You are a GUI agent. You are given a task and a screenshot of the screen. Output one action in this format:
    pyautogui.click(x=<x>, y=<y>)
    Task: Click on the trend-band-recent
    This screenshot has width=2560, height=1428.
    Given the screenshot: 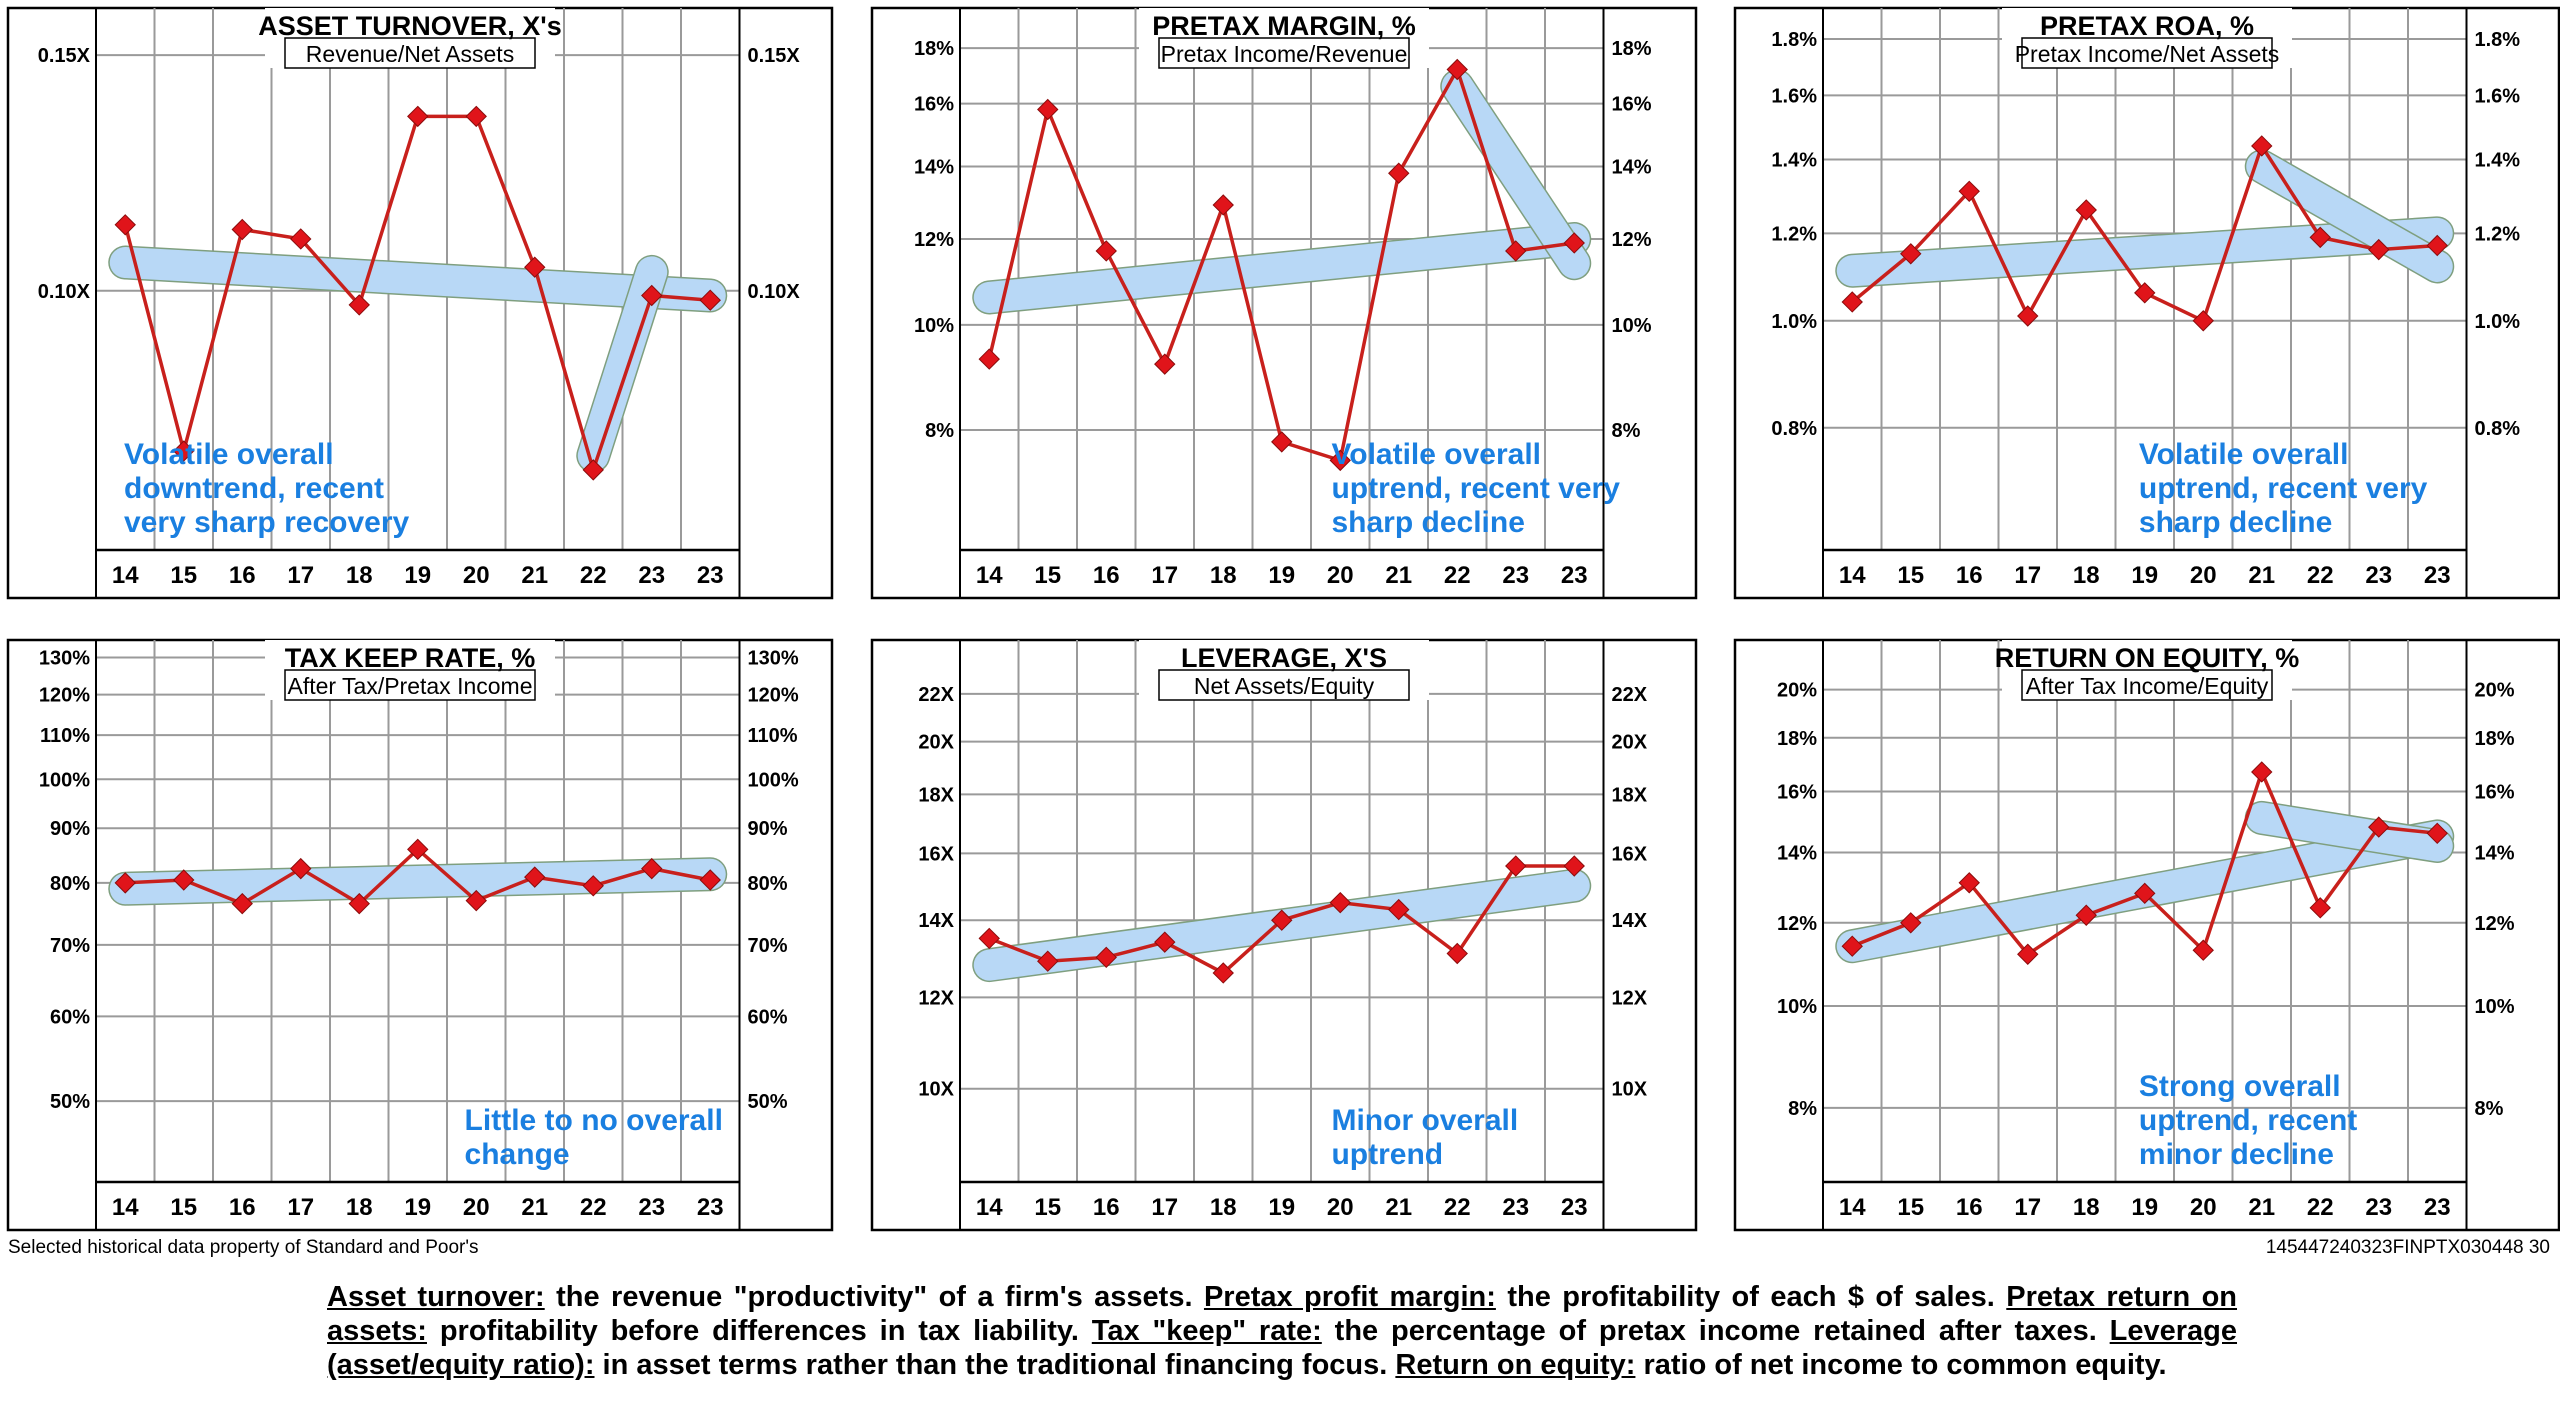 What is the action you would take?
    pyautogui.click(x=622, y=364)
    